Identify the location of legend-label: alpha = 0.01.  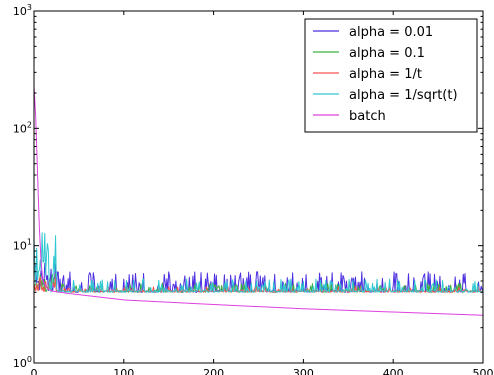
(391, 32).